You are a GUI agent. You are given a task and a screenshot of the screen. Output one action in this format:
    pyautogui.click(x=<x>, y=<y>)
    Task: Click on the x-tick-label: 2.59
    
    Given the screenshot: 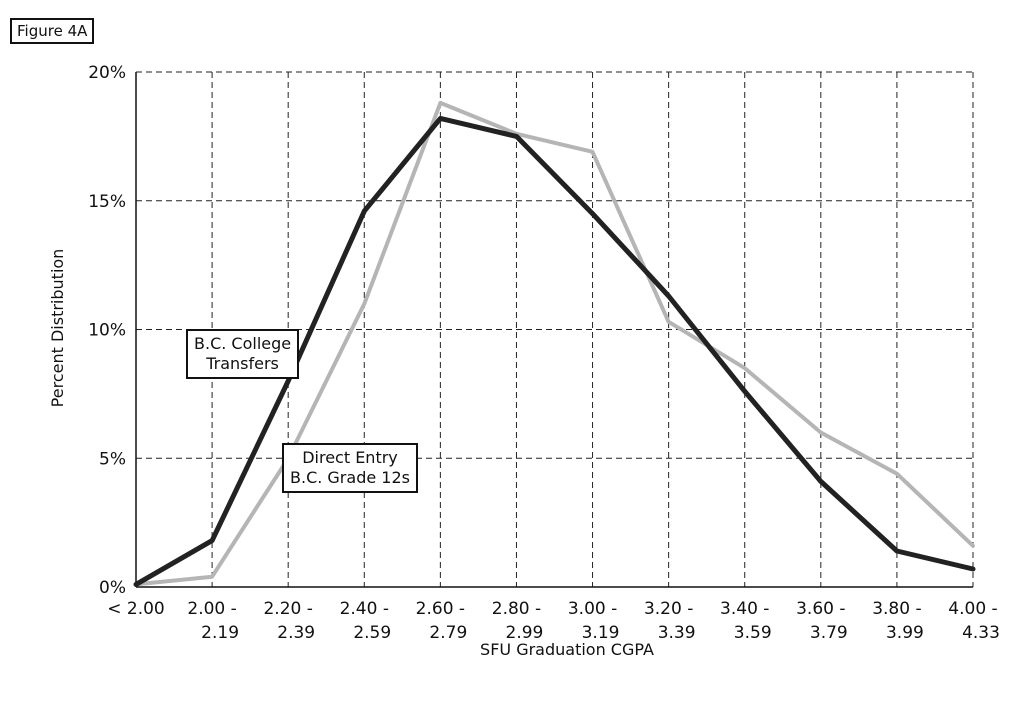 What is the action you would take?
    pyautogui.click(x=372, y=633)
    